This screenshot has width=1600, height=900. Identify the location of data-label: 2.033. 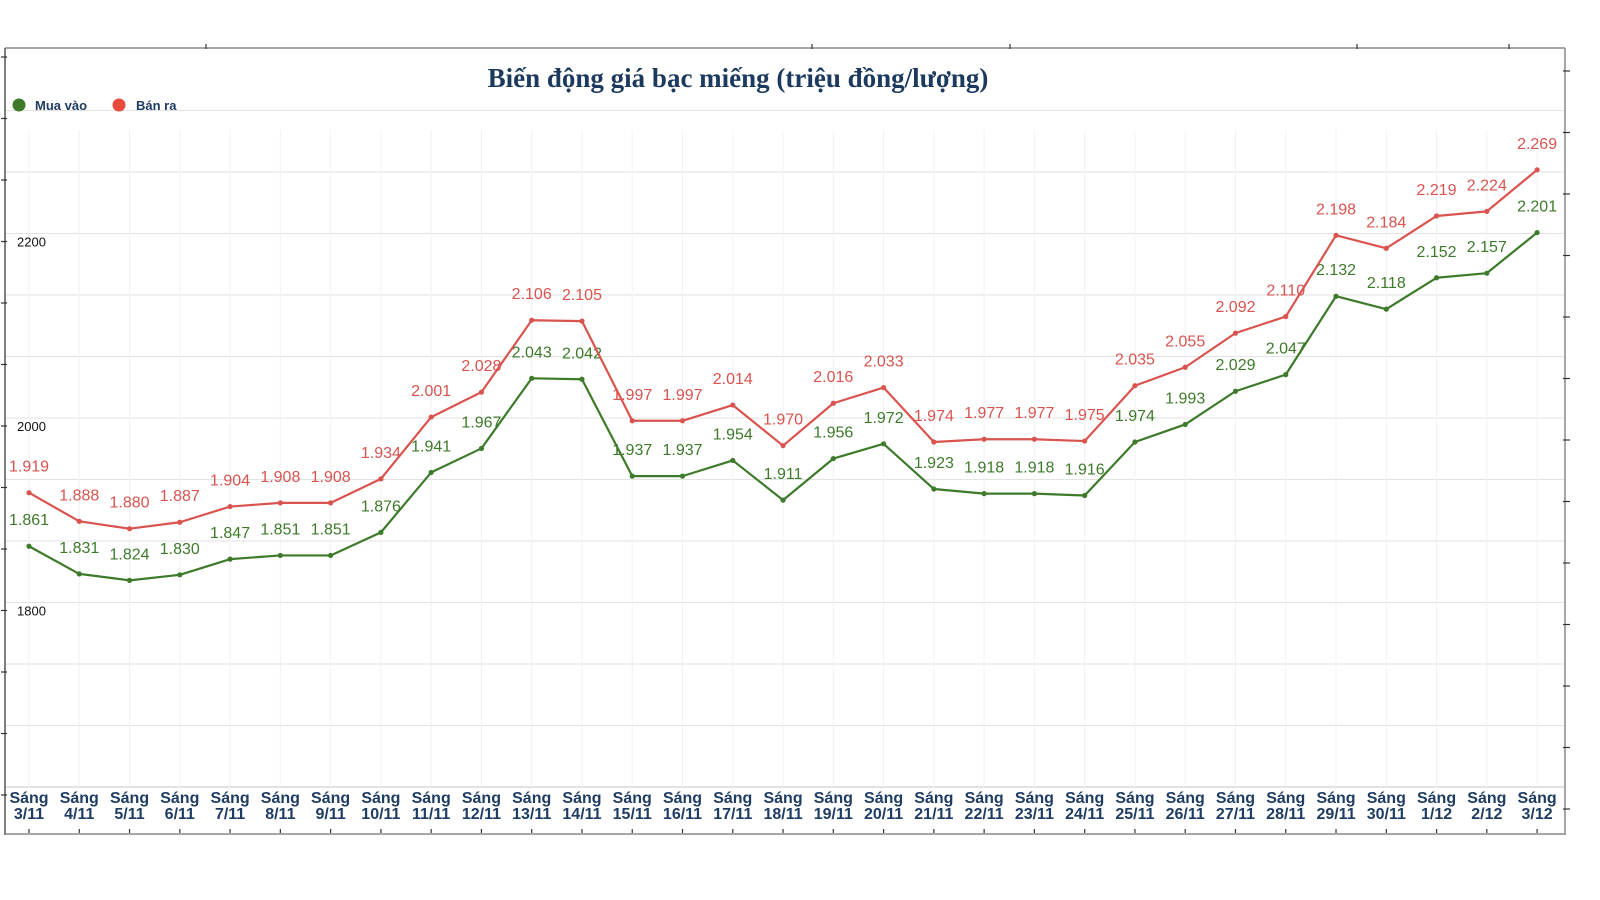
(884, 362).